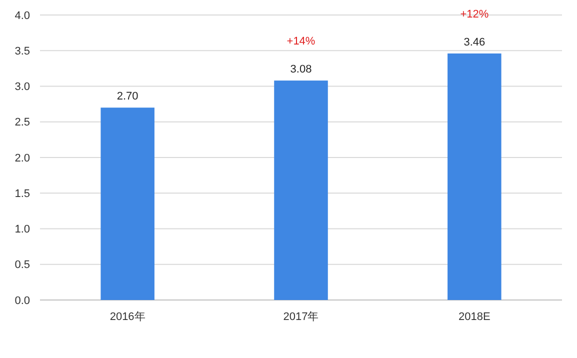  I want to click on y-tick-label: 2.0, so click(22, 158).